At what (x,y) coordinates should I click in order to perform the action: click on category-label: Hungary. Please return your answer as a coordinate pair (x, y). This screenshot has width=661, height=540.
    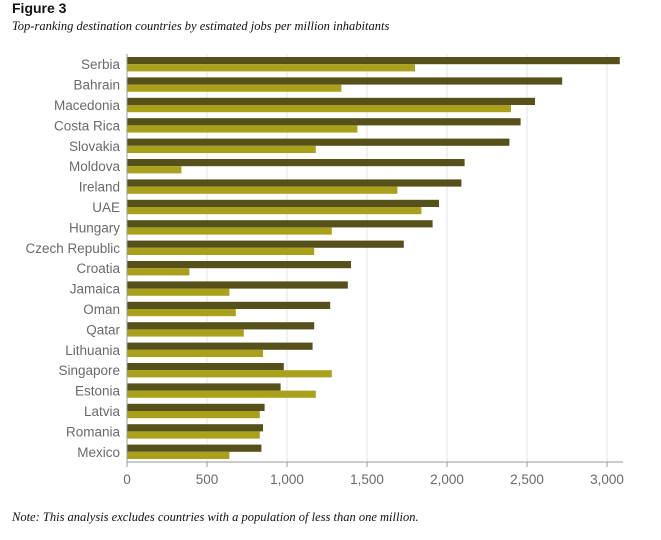
    Looking at the image, I should click on (94, 227).